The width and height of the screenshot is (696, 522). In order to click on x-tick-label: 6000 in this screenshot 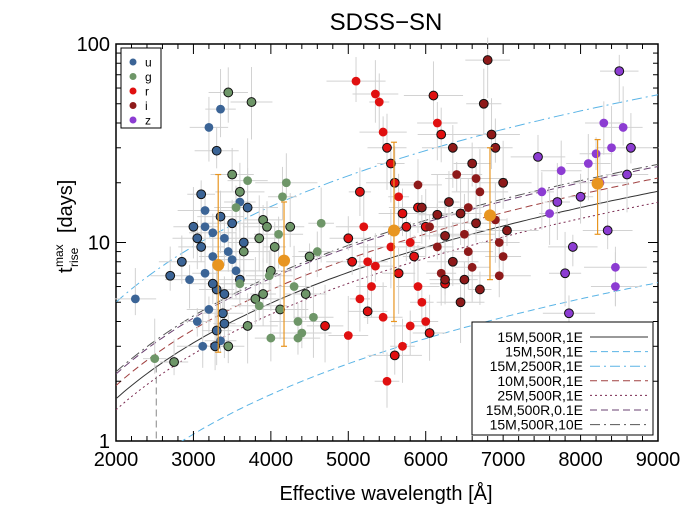, I will do `click(425, 460)`.